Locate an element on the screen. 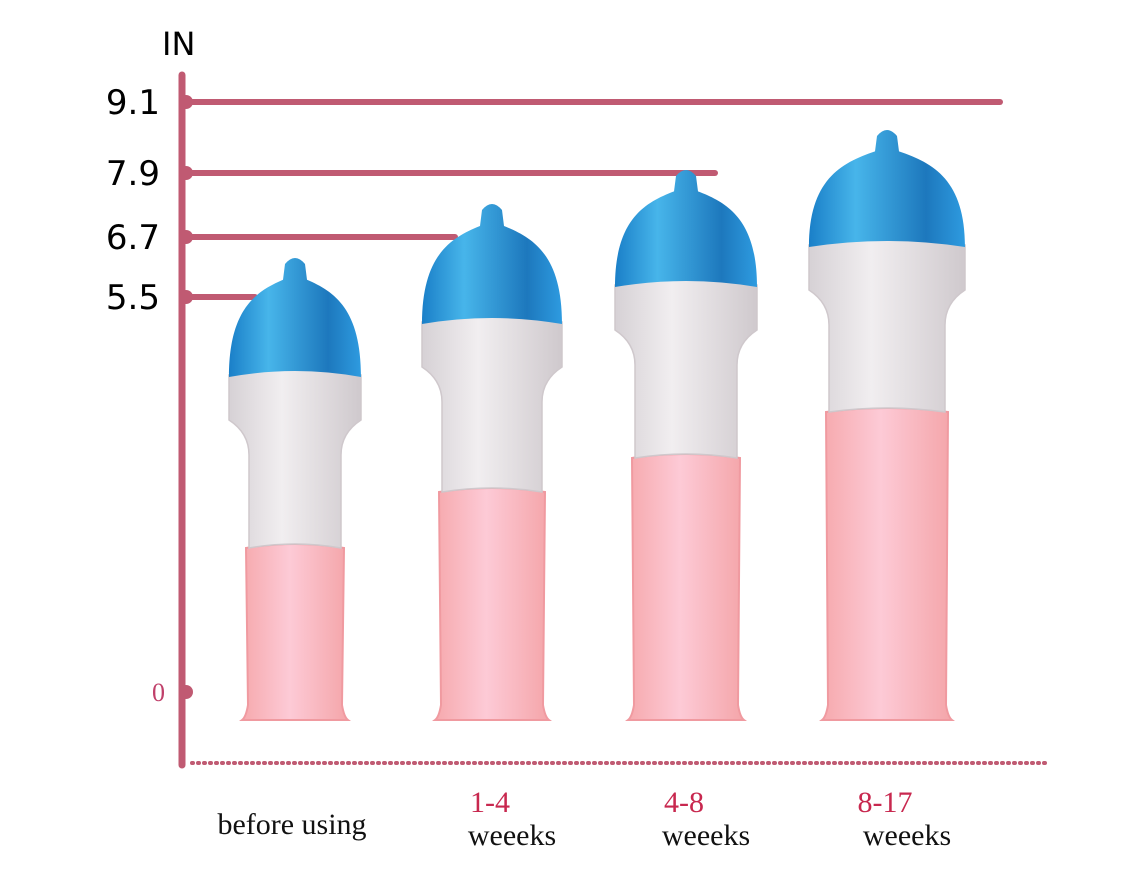  y-tick-label: 6.7 is located at coordinates (133, 238).